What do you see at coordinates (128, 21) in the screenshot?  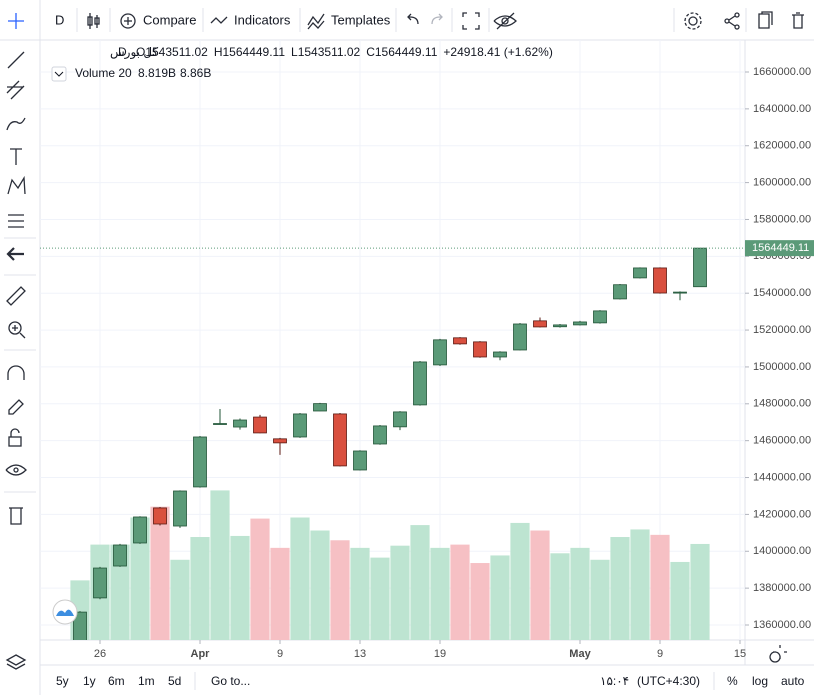 I see `compare-icon` at bounding box center [128, 21].